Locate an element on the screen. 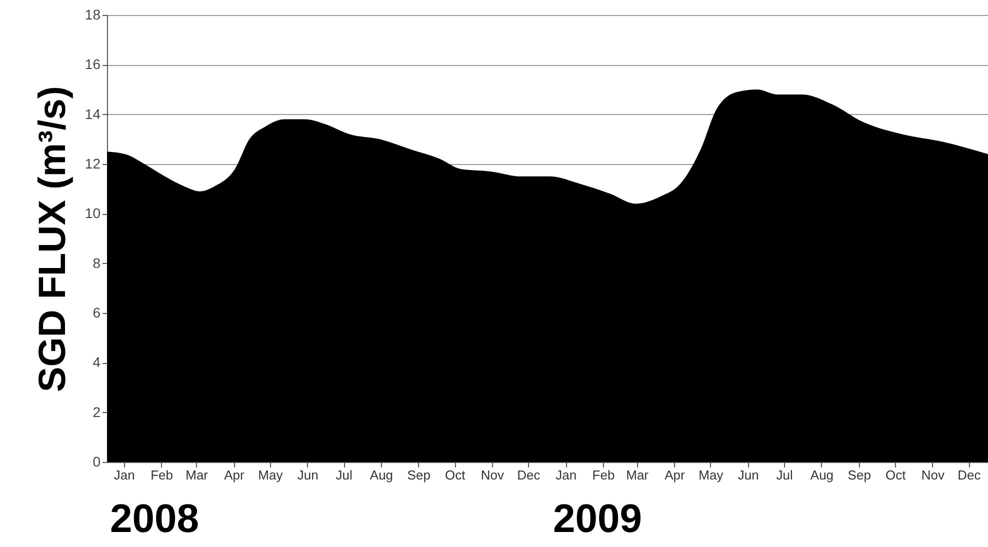  y-tick-label: 6 is located at coordinates (96, 312).